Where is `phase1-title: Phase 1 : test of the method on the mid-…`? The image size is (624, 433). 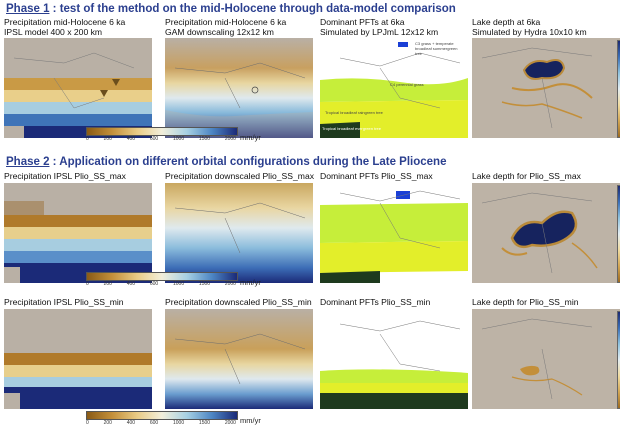 phase1-title: Phase 1 : test of the method on the mid-… is located at coordinates (231, 9).